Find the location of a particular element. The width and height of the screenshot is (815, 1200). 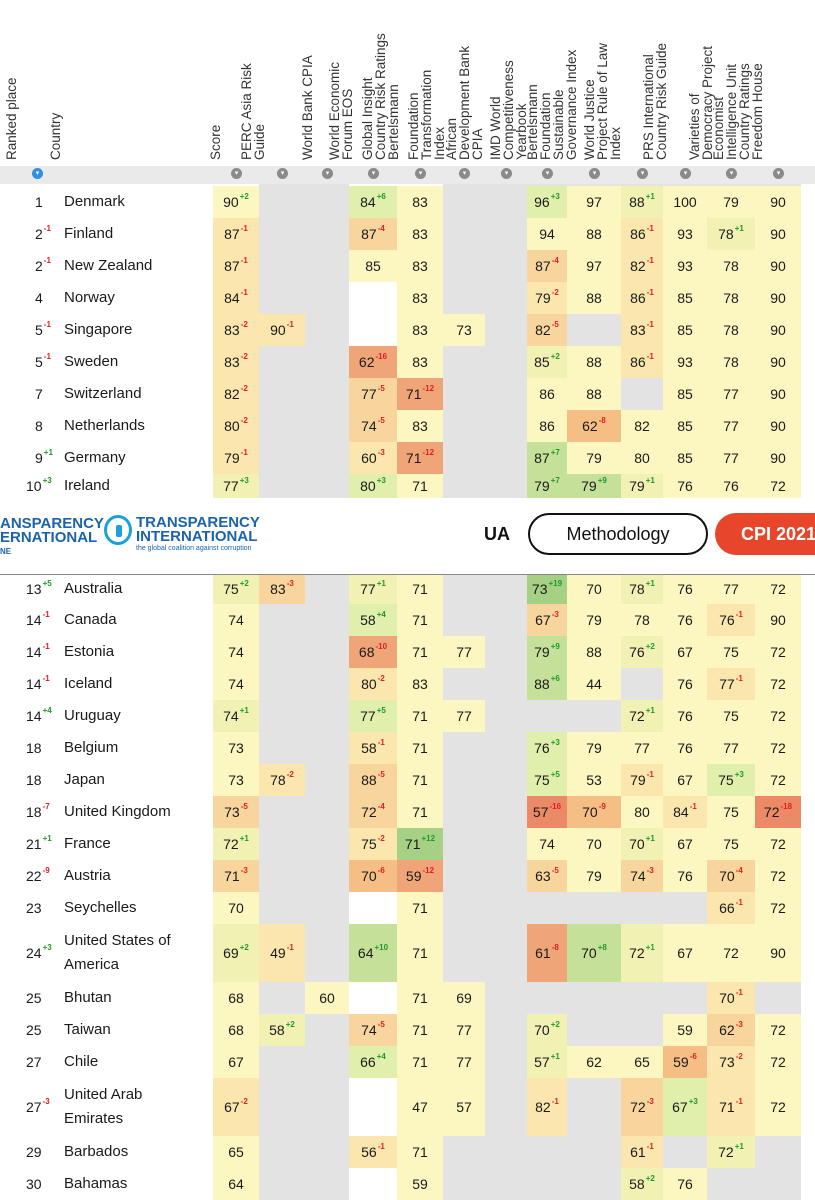

score-value: 87 is located at coordinates (232, 266).